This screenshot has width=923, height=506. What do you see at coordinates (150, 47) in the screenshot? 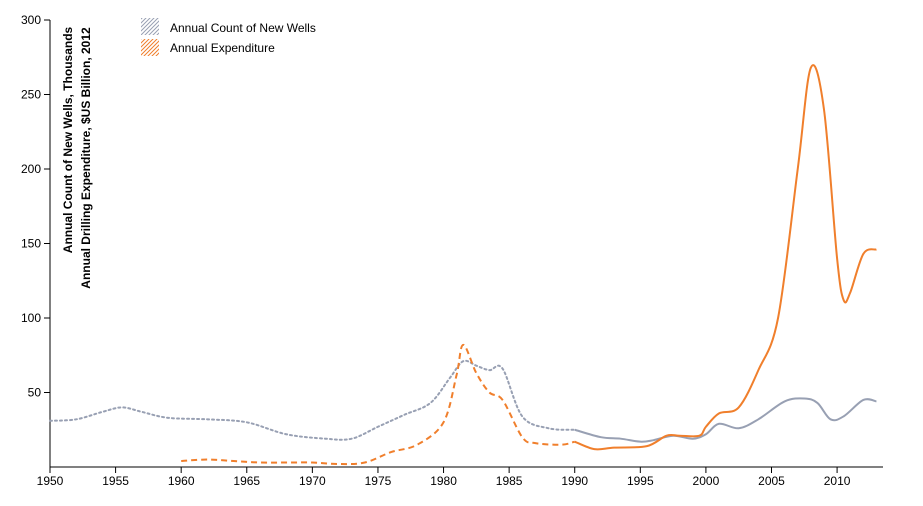
I see `legend-swatch-expenditure` at bounding box center [150, 47].